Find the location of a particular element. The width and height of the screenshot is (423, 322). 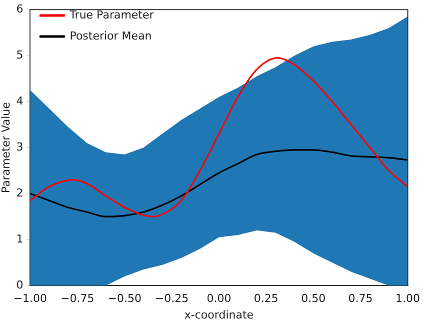

legend-label: Posterior Mean is located at coordinates (111, 35).